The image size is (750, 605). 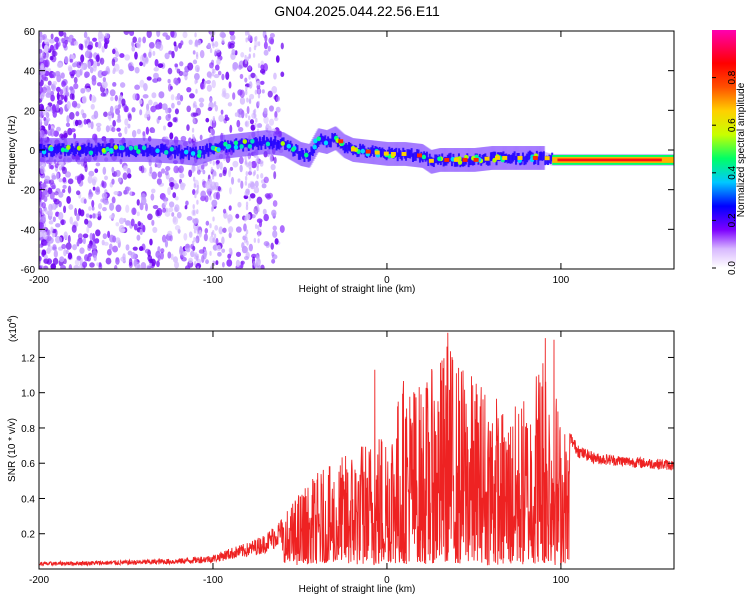 What do you see at coordinates (561, 580) in the screenshot?
I see `snr-x-tick-label: 100` at bounding box center [561, 580].